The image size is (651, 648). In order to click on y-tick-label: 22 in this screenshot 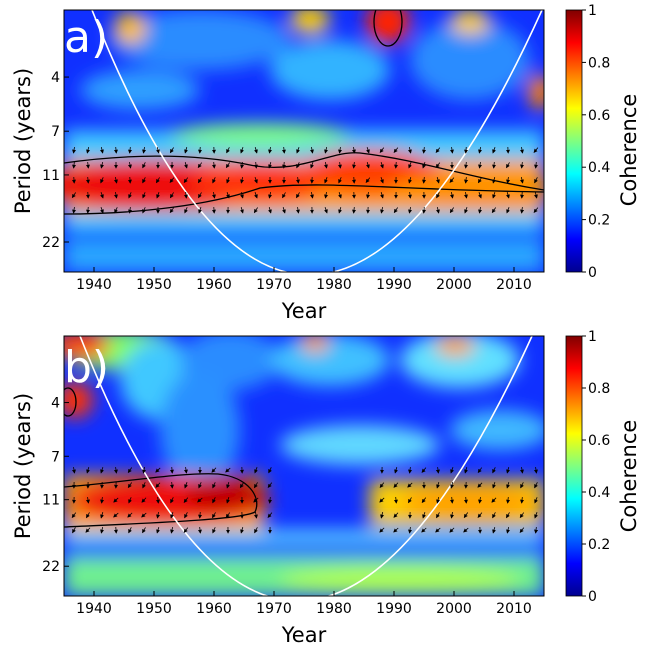, I will do `click(51, 567)`.